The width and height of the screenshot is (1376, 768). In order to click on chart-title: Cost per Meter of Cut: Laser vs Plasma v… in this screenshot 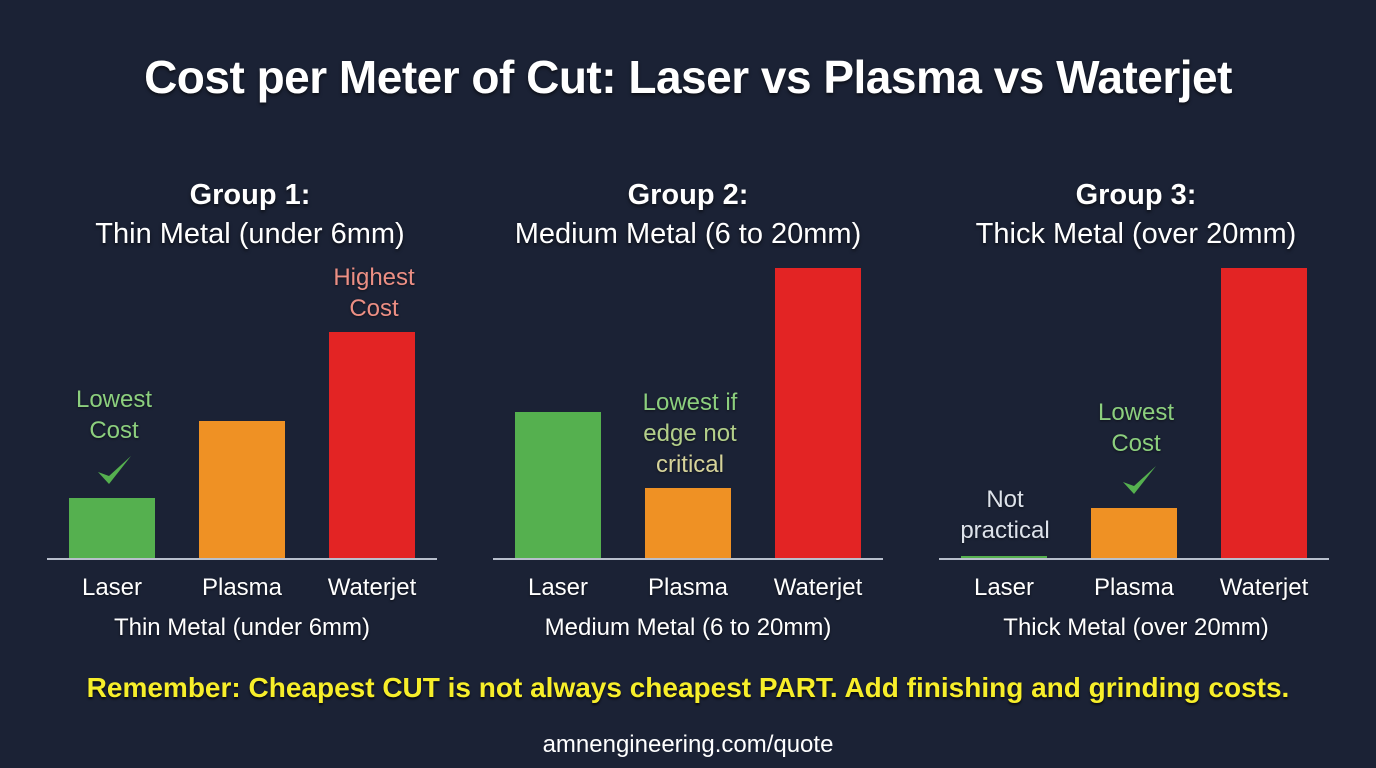, I will do `click(688, 77)`.